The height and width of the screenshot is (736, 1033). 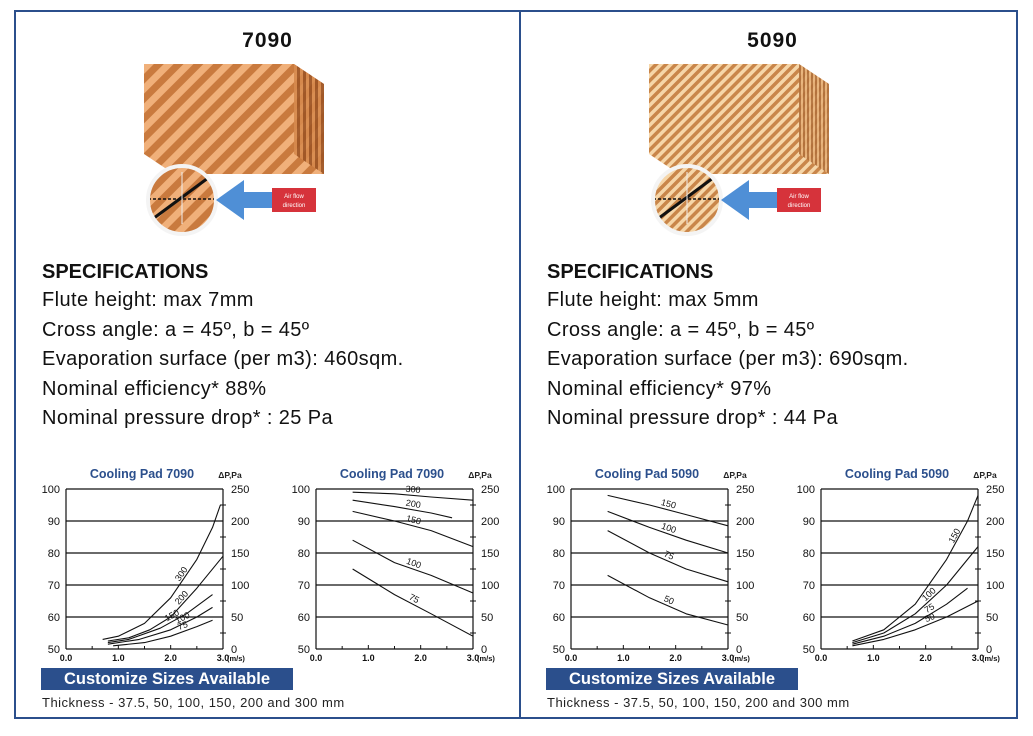 What do you see at coordinates (304, 554) in the screenshot?
I see `y-tick-label-left: 80` at bounding box center [304, 554].